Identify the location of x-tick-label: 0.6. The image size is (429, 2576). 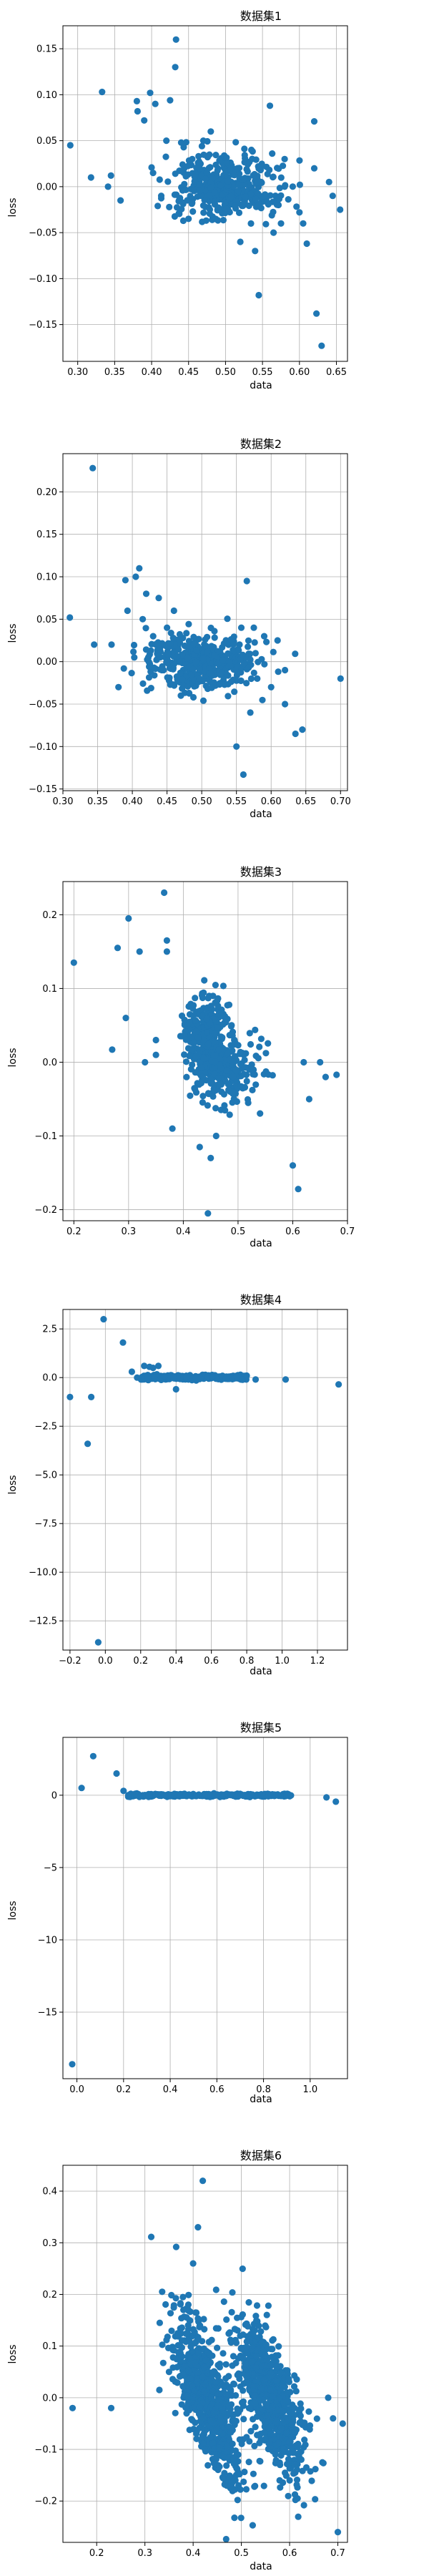
(211, 1661).